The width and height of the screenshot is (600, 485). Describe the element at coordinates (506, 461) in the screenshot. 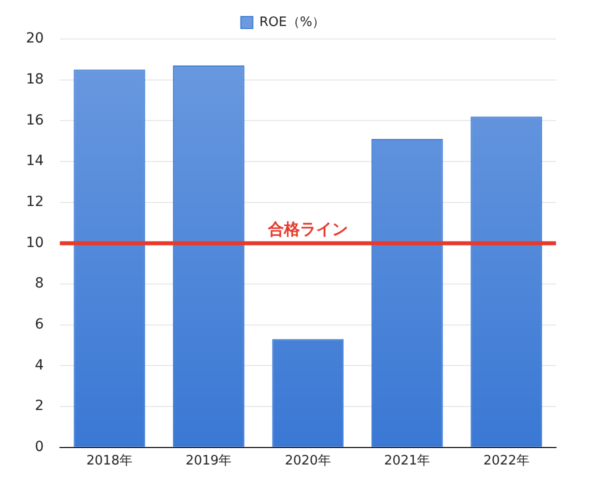

I see `x-tick-label: 2022年` at that location.